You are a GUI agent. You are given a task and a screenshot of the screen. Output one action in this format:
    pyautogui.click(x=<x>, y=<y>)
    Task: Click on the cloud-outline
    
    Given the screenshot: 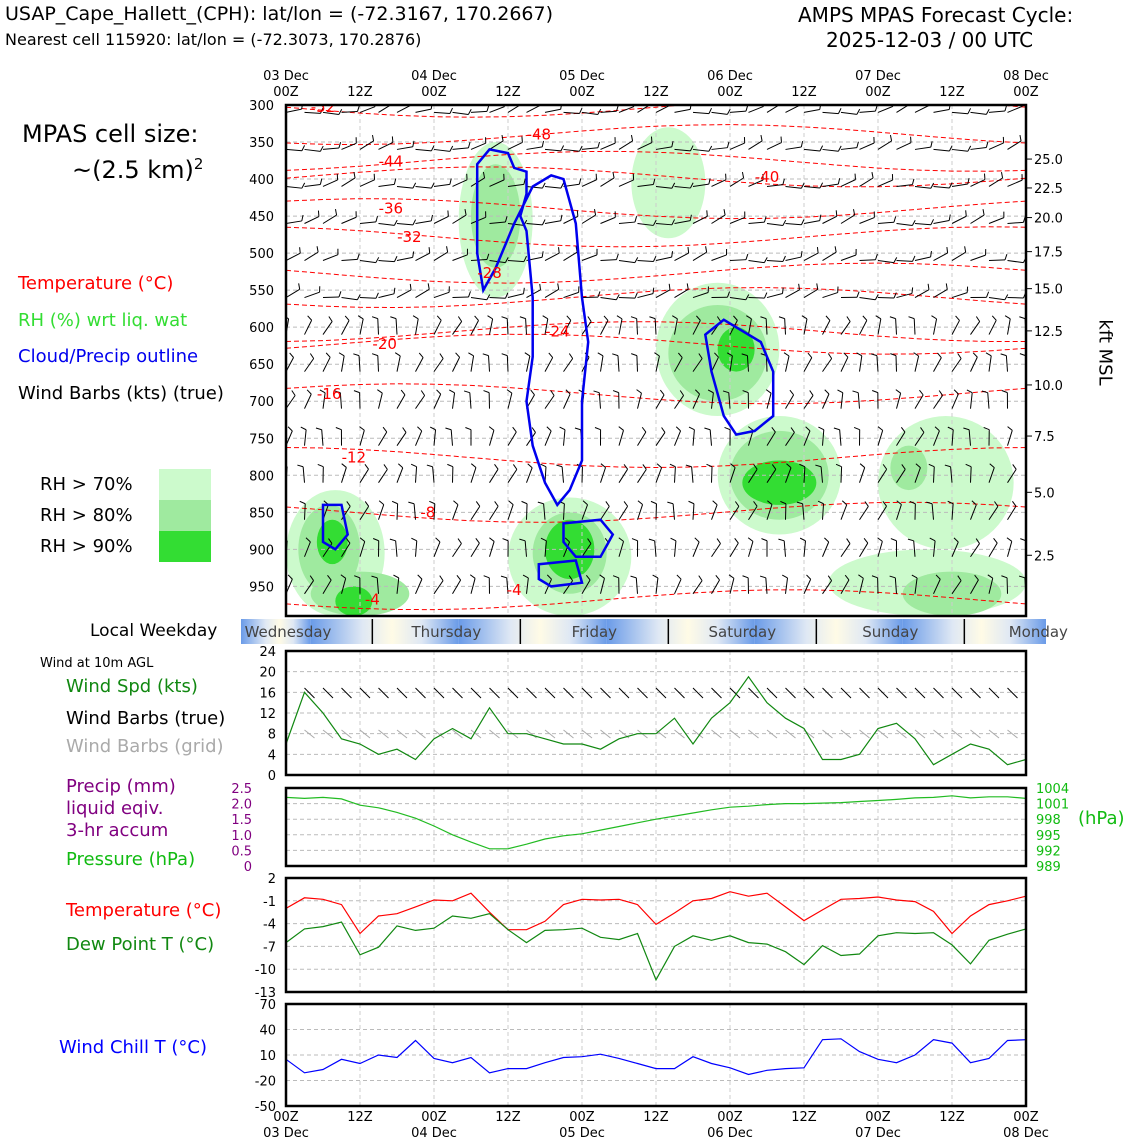 What is the action you would take?
    pyautogui.click(x=739, y=377)
    